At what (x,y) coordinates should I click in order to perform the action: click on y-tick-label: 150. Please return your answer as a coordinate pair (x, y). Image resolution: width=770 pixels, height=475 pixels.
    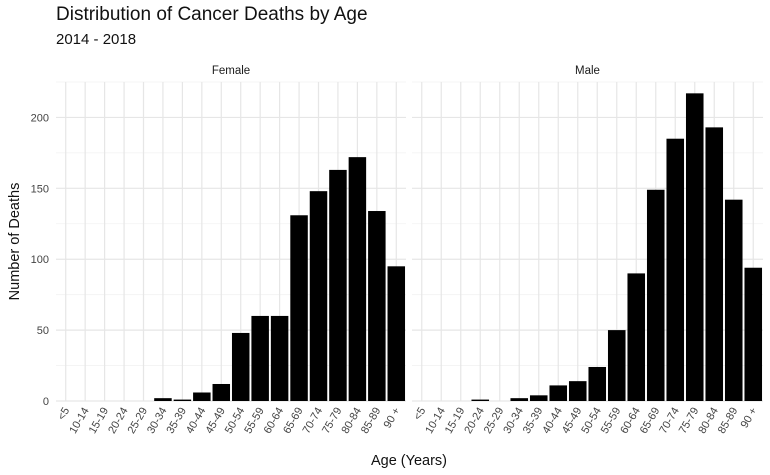
    Looking at the image, I should click on (40, 189).